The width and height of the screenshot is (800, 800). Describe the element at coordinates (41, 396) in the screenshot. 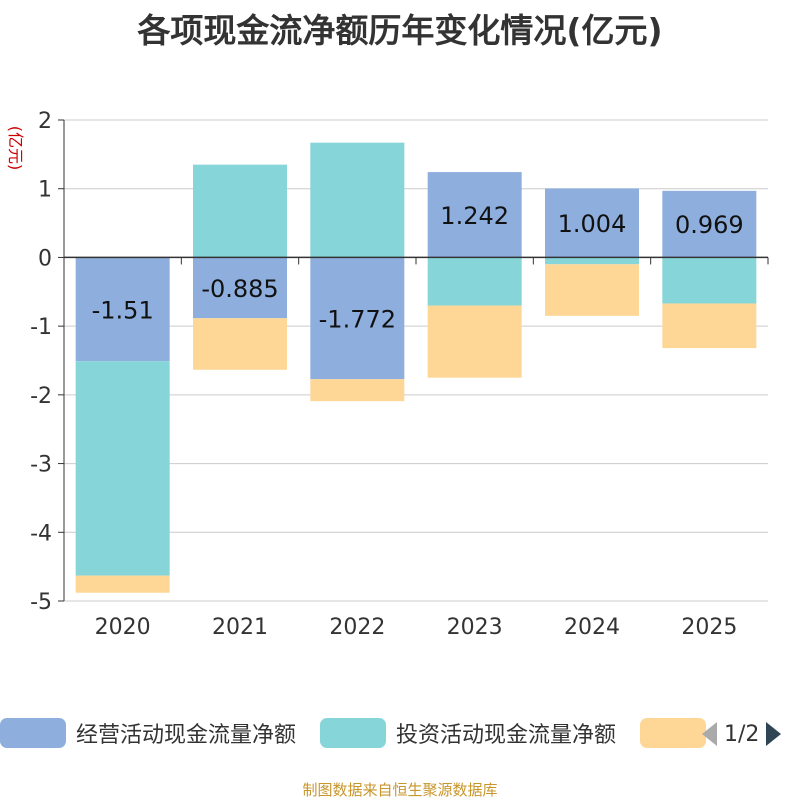

I see `y-tick-label: -2` at that location.